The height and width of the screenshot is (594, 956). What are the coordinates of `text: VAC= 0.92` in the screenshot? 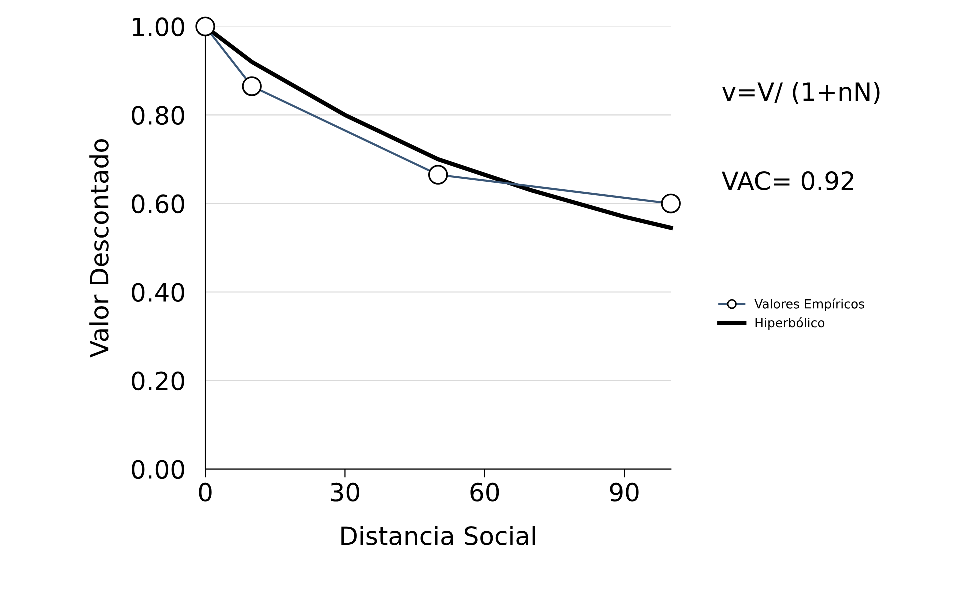 It's located at (788, 181).